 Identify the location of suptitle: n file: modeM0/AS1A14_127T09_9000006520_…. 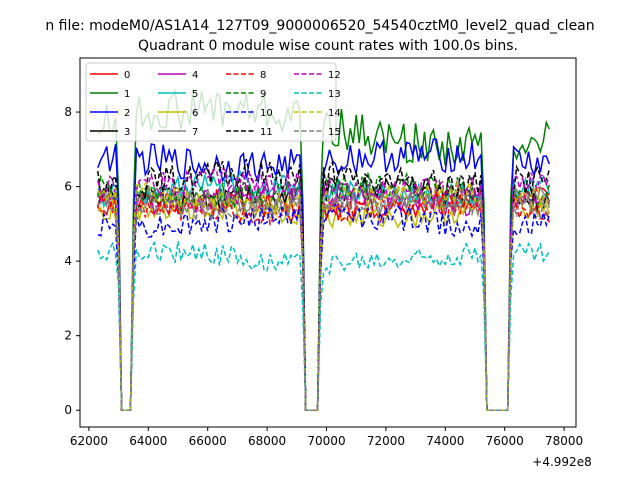
(319, 26).